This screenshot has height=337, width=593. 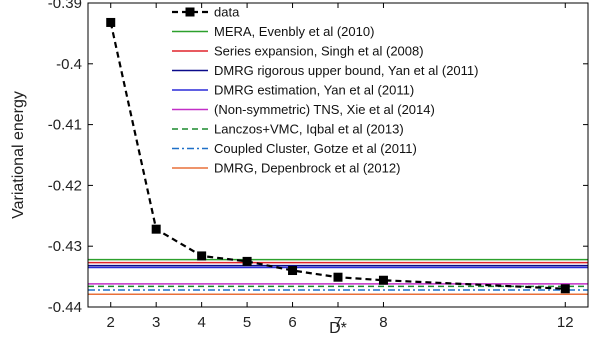 I want to click on reference-lines, so click(x=338, y=276).